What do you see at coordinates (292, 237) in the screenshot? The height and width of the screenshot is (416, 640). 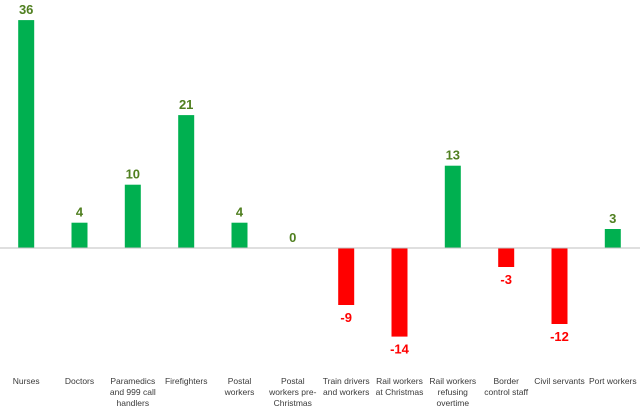 I see `value-label-5: 0` at bounding box center [292, 237].